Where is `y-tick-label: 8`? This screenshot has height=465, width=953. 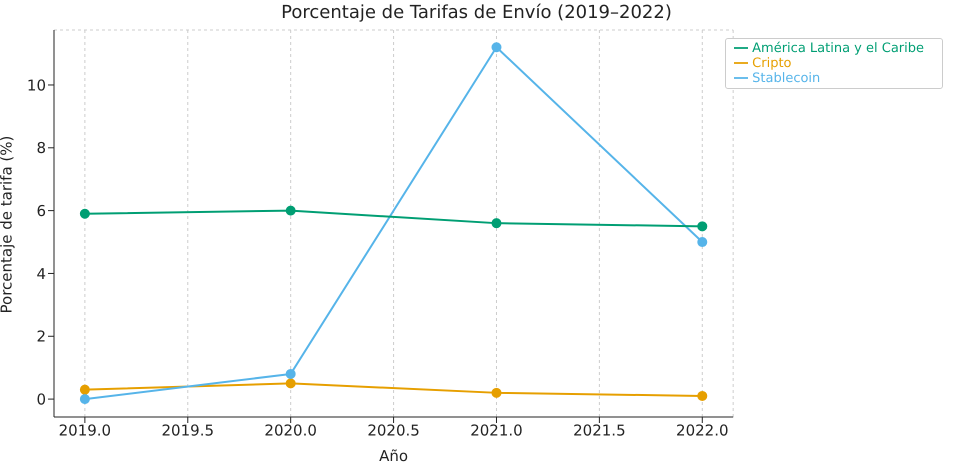
y-tick-label: 8 is located at coordinates (41, 148).